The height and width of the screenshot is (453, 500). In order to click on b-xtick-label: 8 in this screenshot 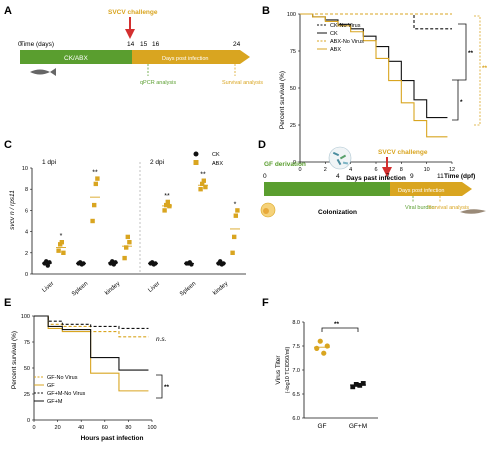, I will do `click(401, 170)`.